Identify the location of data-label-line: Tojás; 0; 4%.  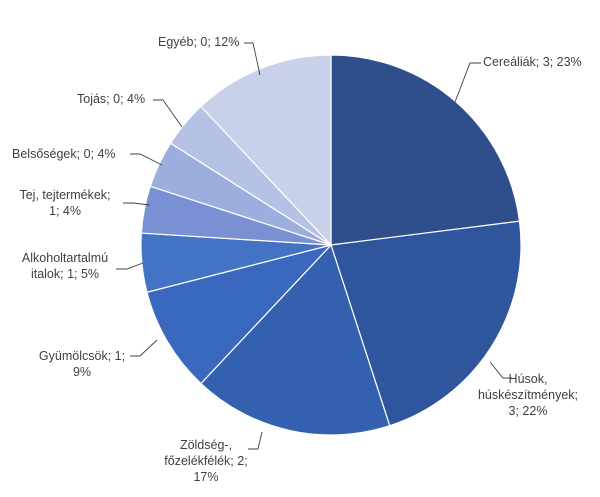
(111, 99).